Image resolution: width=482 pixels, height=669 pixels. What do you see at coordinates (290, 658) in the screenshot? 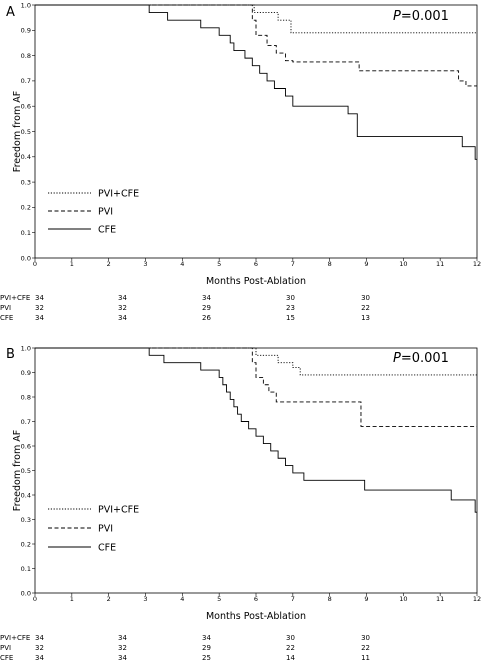
I see `risk-value: 14` at bounding box center [290, 658].